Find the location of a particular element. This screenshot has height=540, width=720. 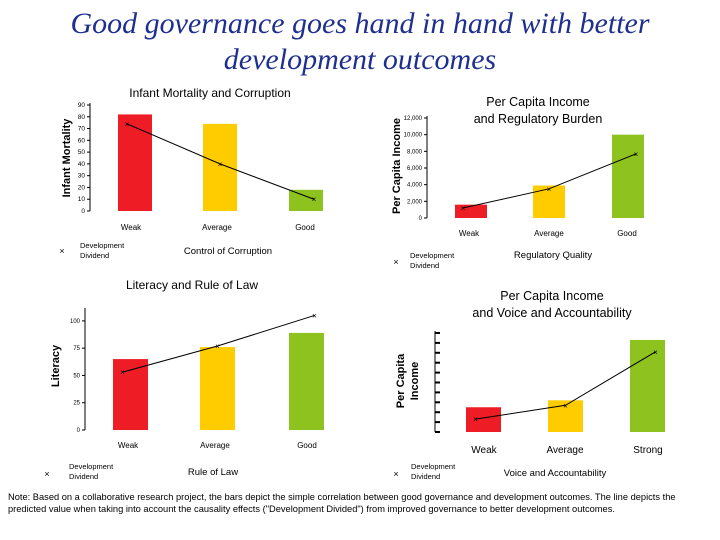

y-tick-label: 8,000 is located at coordinates (415, 152).